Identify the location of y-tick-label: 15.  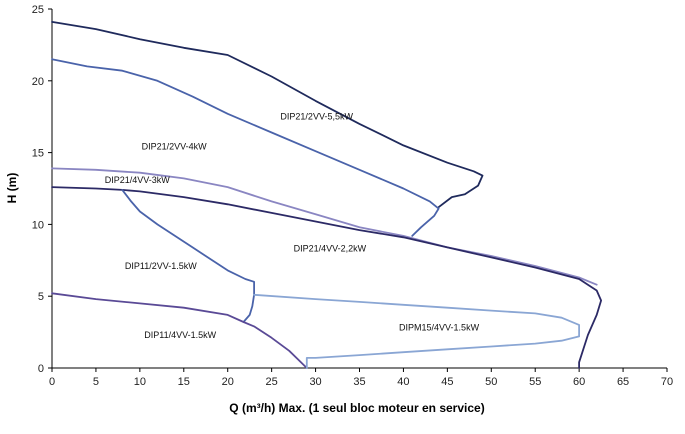
(38, 154).